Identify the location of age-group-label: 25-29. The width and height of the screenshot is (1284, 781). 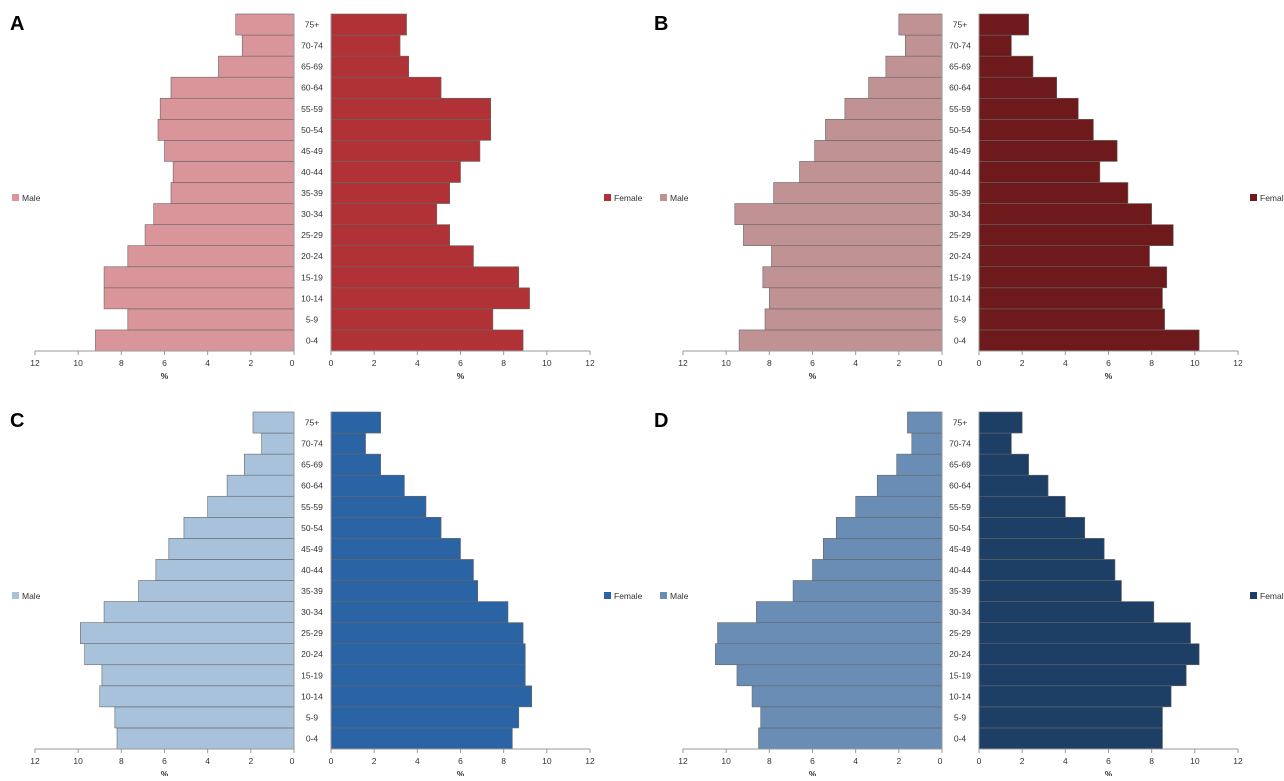
(312, 633).